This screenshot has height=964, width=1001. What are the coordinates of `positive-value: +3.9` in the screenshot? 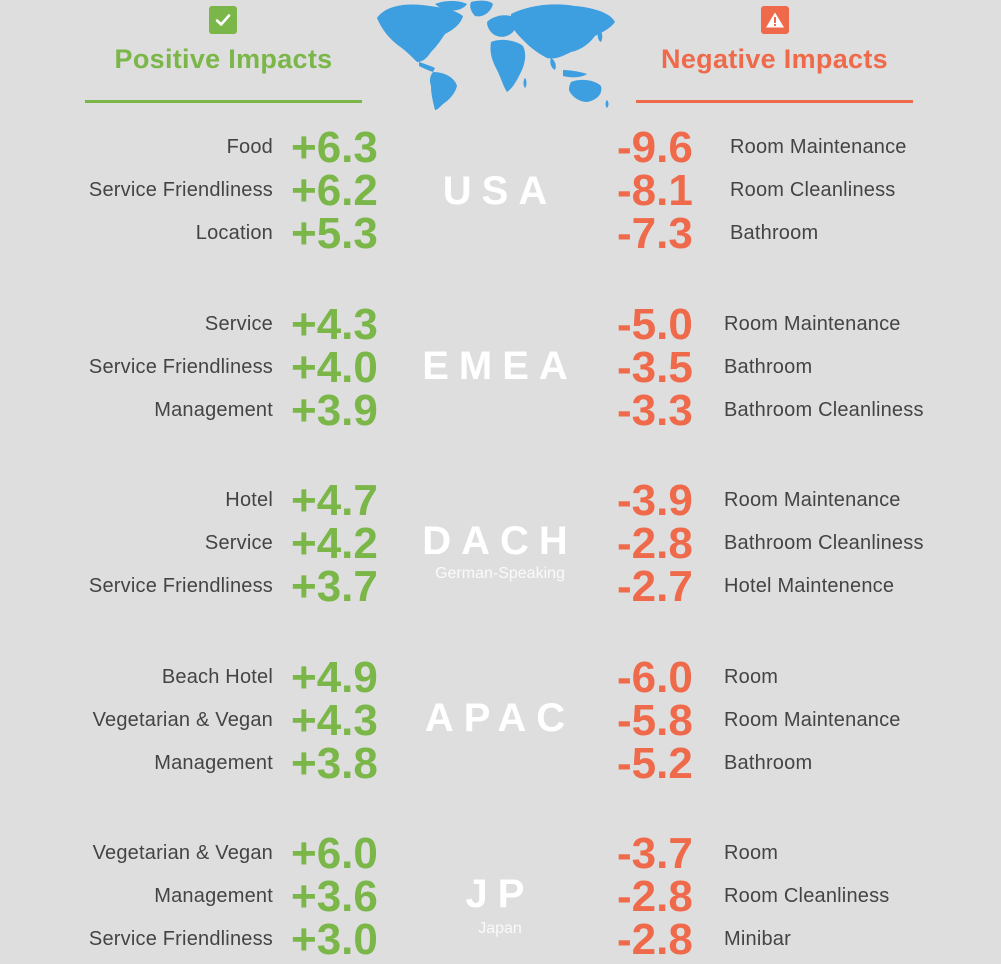 It's located at (334, 410).